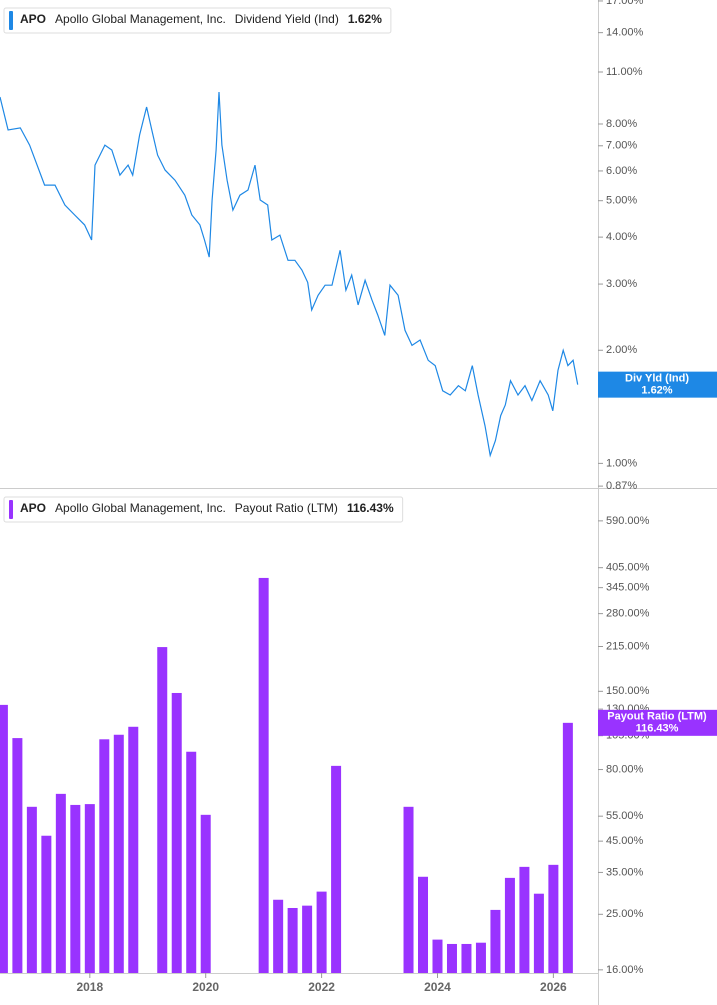 The width and height of the screenshot is (717, 1005). Describe the element at coordinates (621, 284) in the screenshot. I see `y-tick-label: 3.00%` at that location.